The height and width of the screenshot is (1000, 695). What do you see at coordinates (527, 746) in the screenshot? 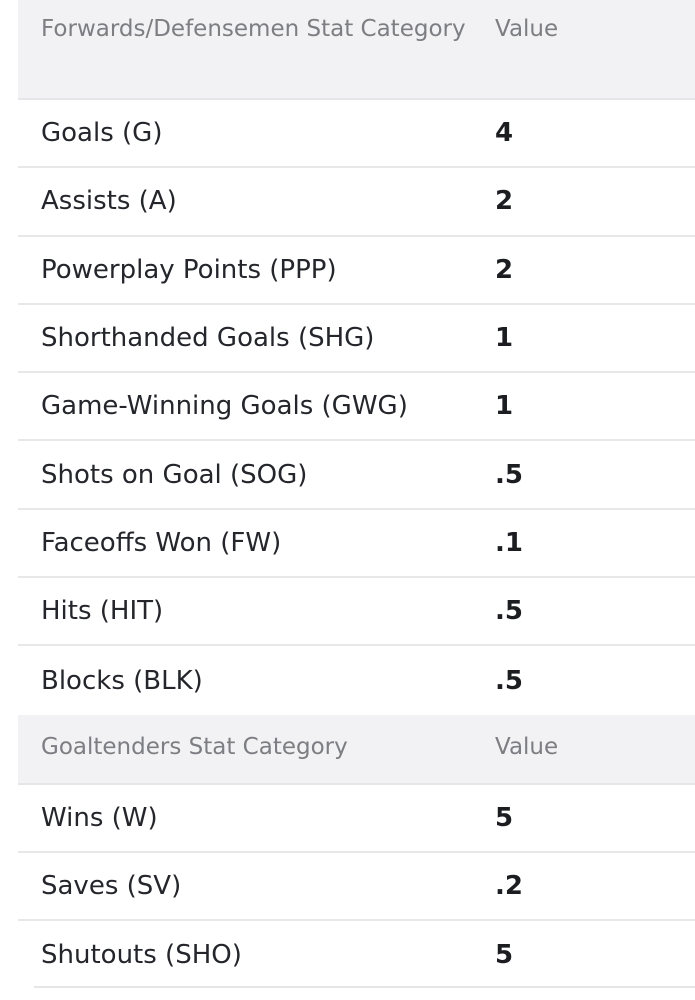
I see `goalie-value-column-header: Value` at bounding box center [527, 746].